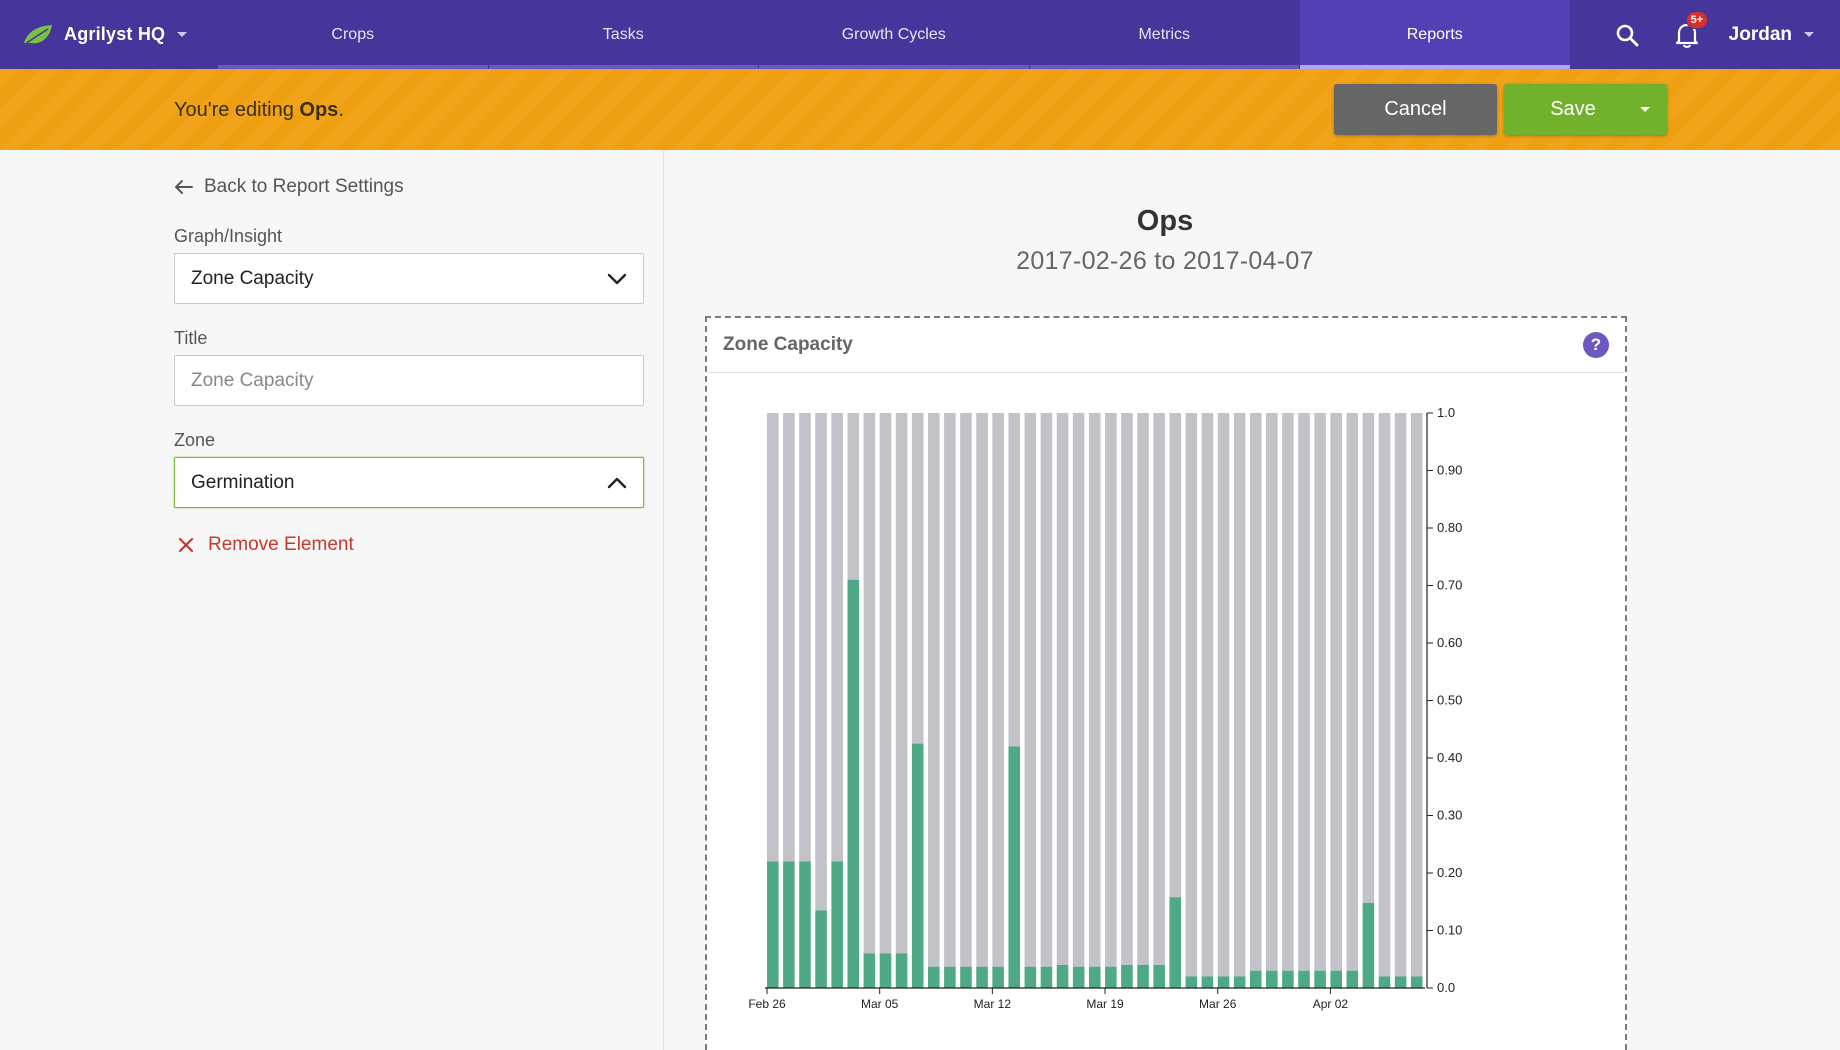 The image size is (1840, 1050). Describe the element at coordinates (195, 440) in the screenshot. I see `zone-label: Zone` at that location.